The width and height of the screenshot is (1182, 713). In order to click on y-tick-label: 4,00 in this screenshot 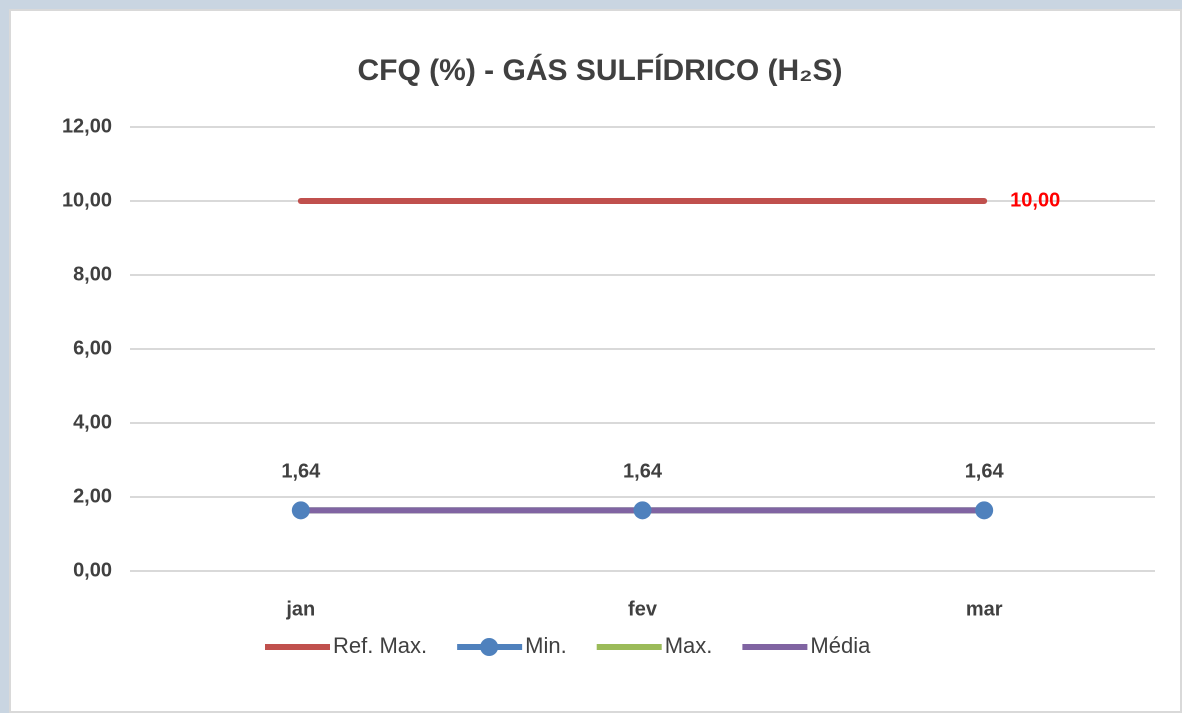, I will do `click(92, 422)`.